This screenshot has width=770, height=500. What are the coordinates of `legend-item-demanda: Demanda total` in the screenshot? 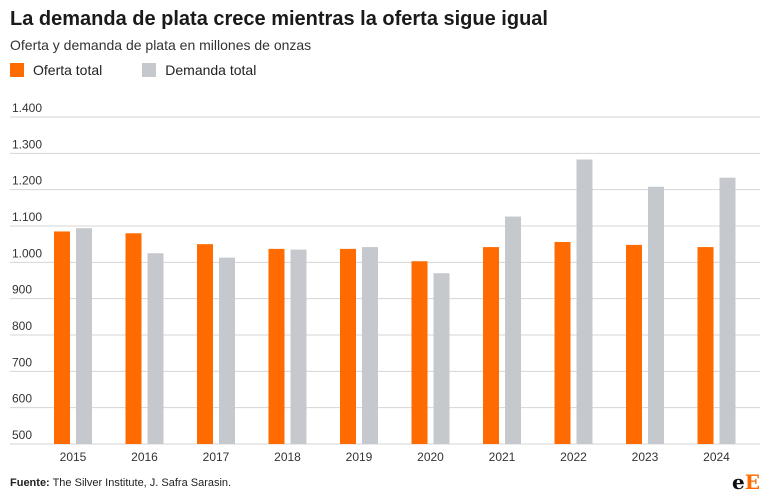 It's located at (199, 70).